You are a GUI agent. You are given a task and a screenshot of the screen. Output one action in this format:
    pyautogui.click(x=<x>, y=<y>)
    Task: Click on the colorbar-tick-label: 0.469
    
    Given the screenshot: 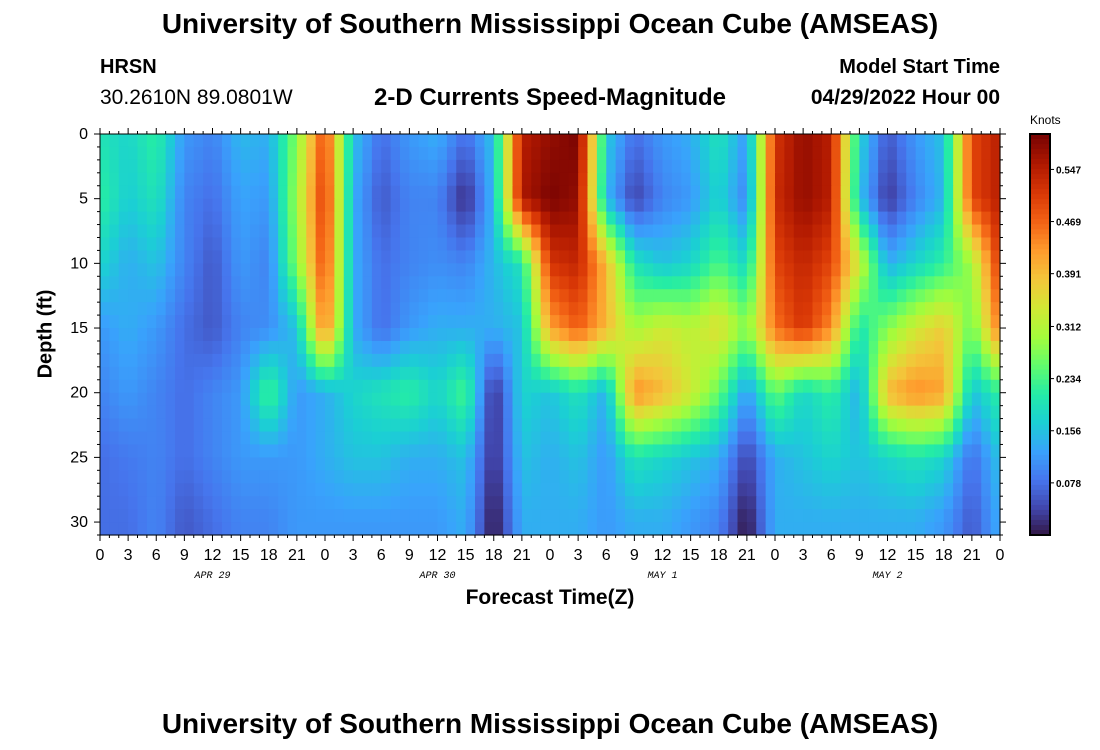 What is the action you would take?
    pyautogui.click(x=1068, y=223)
    